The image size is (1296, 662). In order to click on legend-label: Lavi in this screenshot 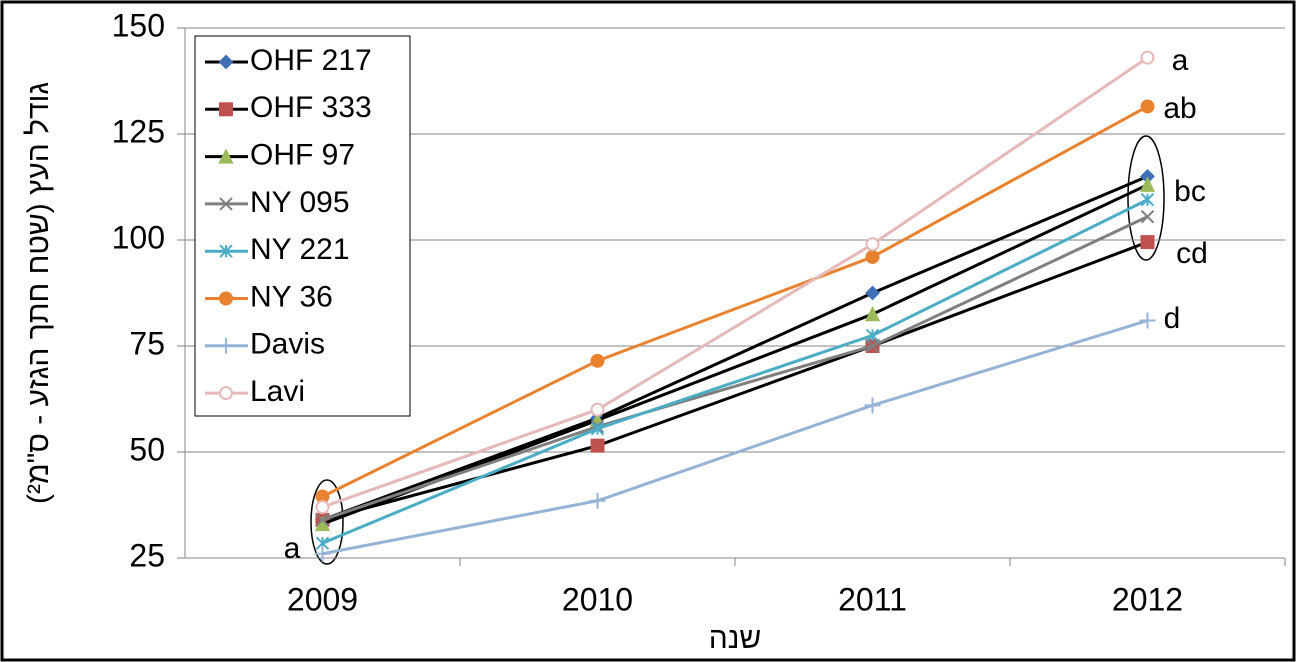, I will do `click(277, 391)`.